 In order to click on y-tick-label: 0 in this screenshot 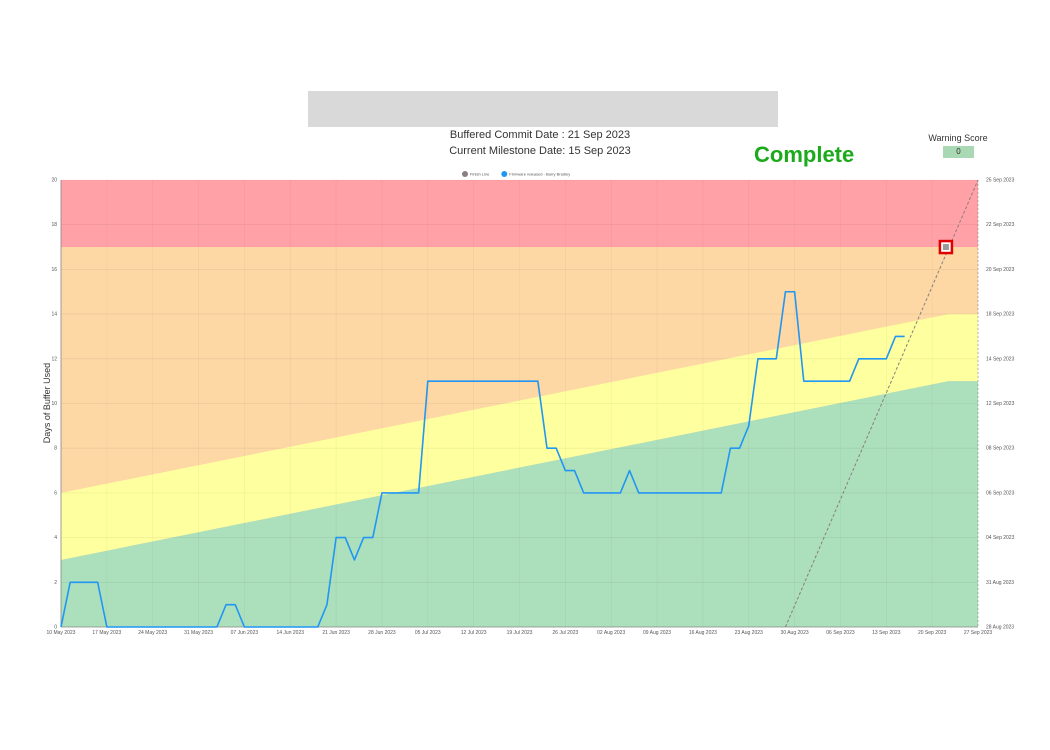, I will do `click(55, 628)`.